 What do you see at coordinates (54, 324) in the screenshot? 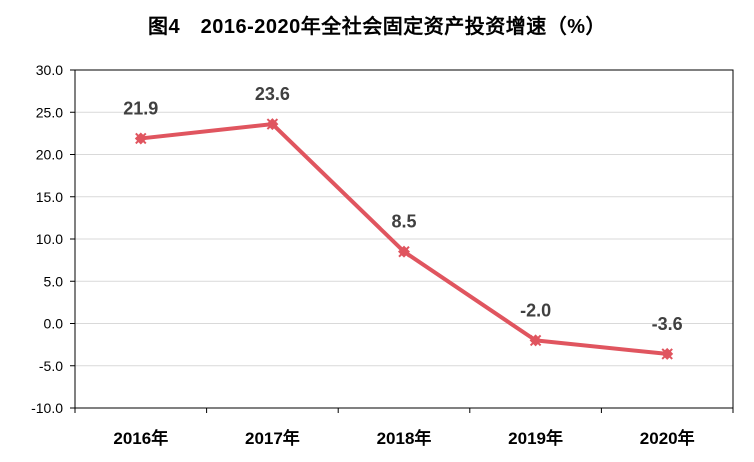
I see `y-tick-label: 0.0` at bounding box center [54, 324].